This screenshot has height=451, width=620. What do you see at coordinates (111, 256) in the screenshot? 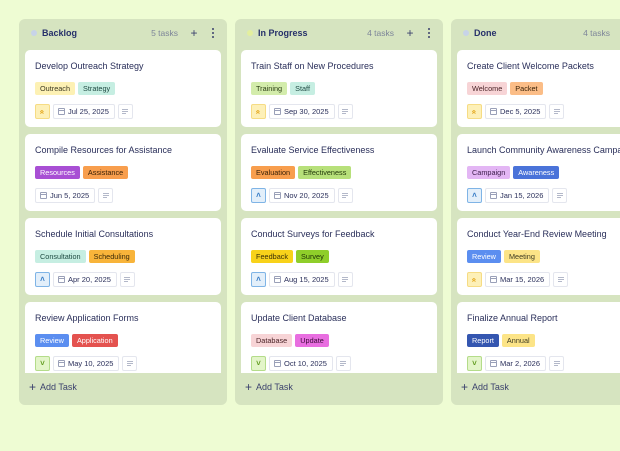
I see `tag-badge: Scheduling` at bounding box center [111, 256].